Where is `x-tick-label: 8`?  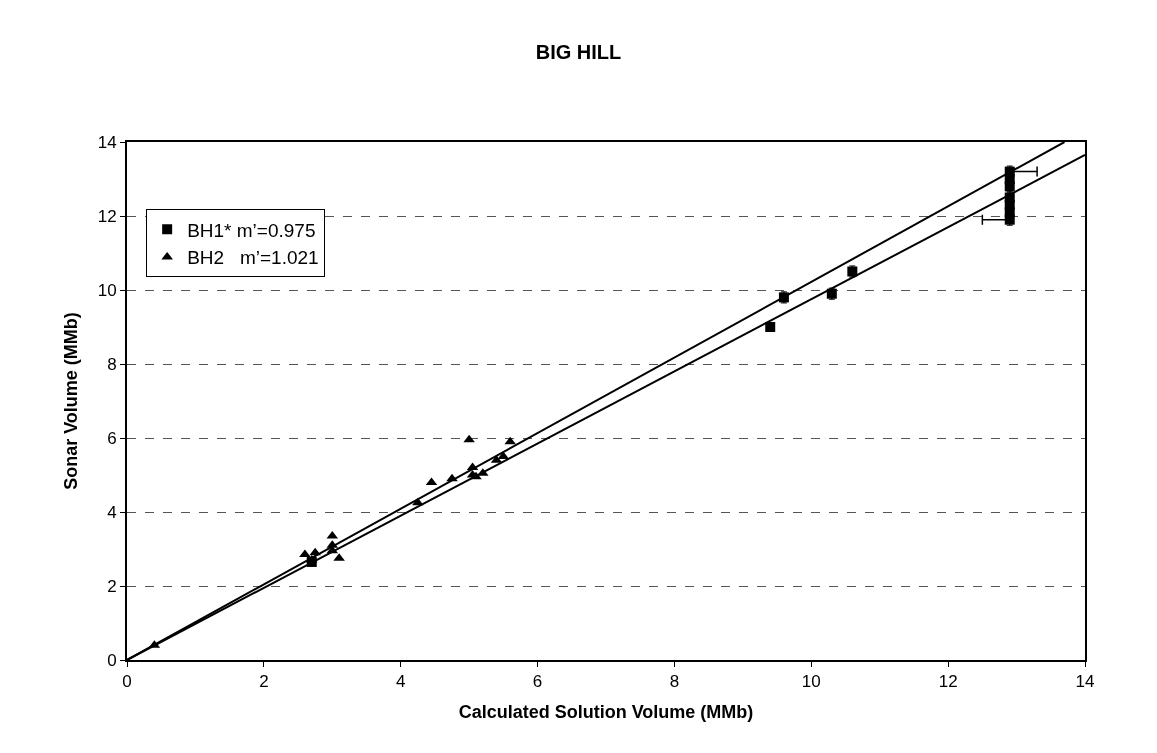
x-tick-label: 8 is located at coordinates (674, 682).